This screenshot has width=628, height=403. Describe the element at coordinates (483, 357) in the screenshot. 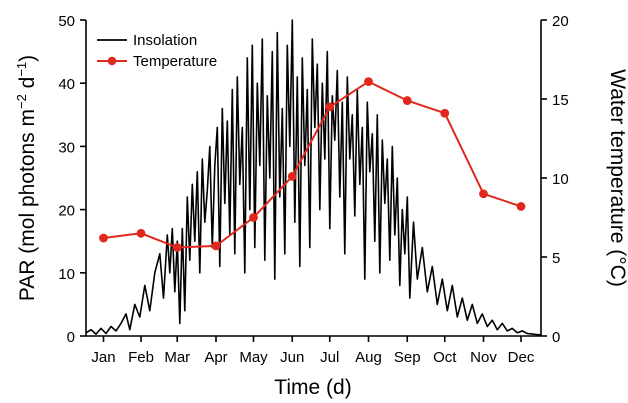

I see `x-tick-label-nov: Nov` at that location.